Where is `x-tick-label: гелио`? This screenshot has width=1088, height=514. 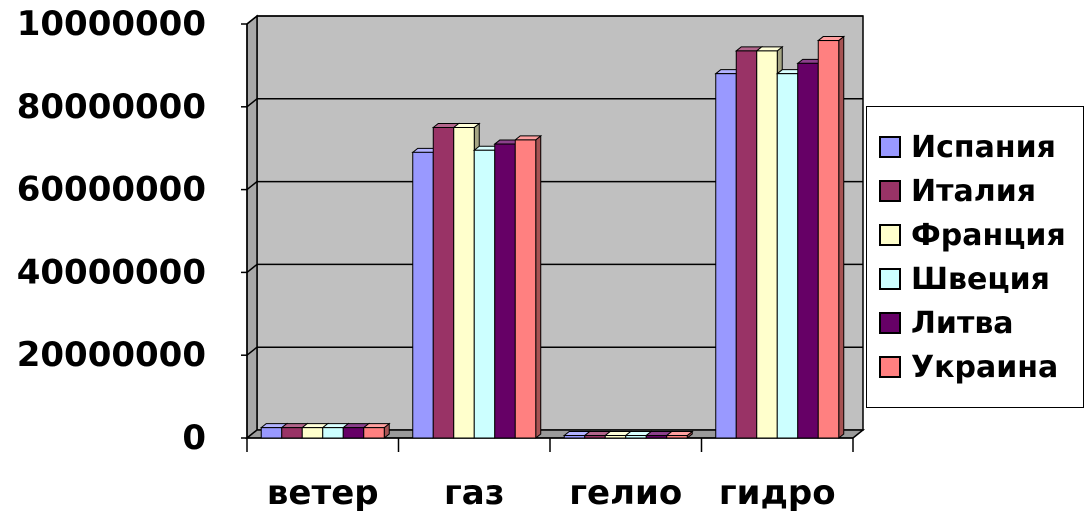
x-tick-label: гелио is located at coordinates (625, 493).